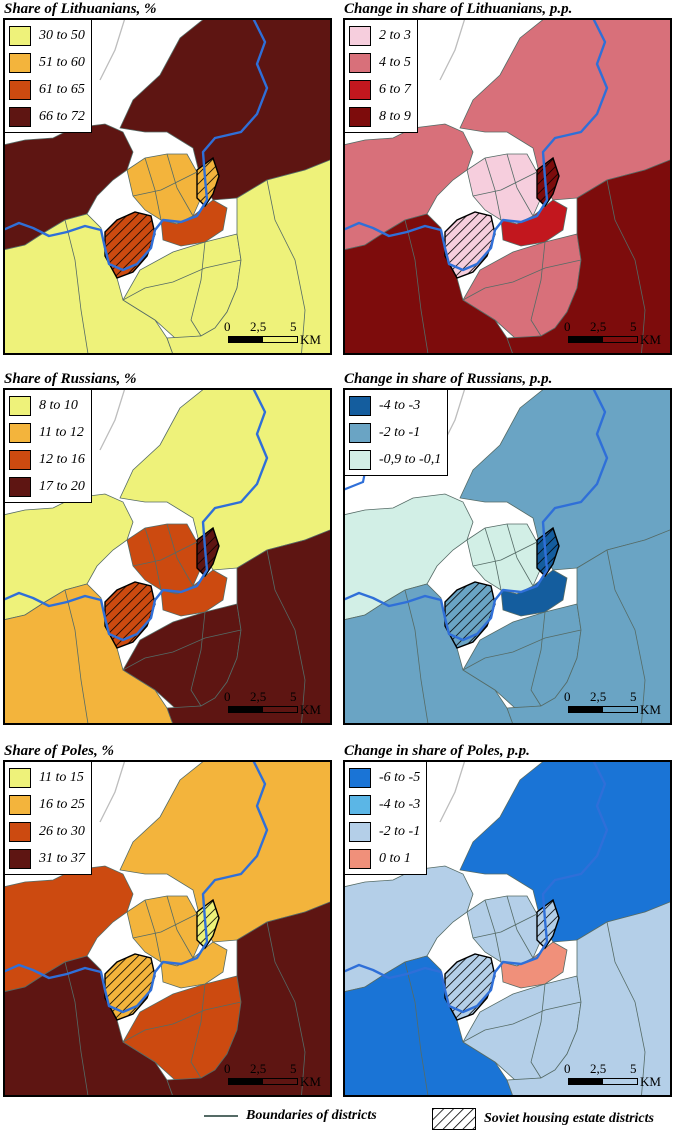  Describe the element at coordinates (62, 89) in the screenshot. I see `legend-label: 61 to 65` at that location.